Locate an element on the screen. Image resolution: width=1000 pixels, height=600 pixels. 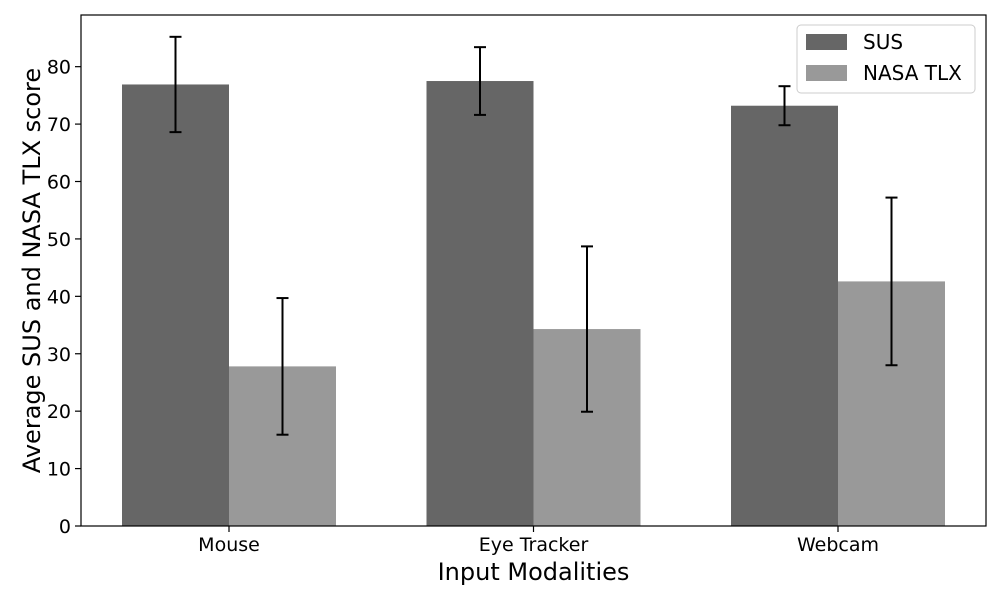
y-tick-label-10: 10 is located at coordinates (59, 470).